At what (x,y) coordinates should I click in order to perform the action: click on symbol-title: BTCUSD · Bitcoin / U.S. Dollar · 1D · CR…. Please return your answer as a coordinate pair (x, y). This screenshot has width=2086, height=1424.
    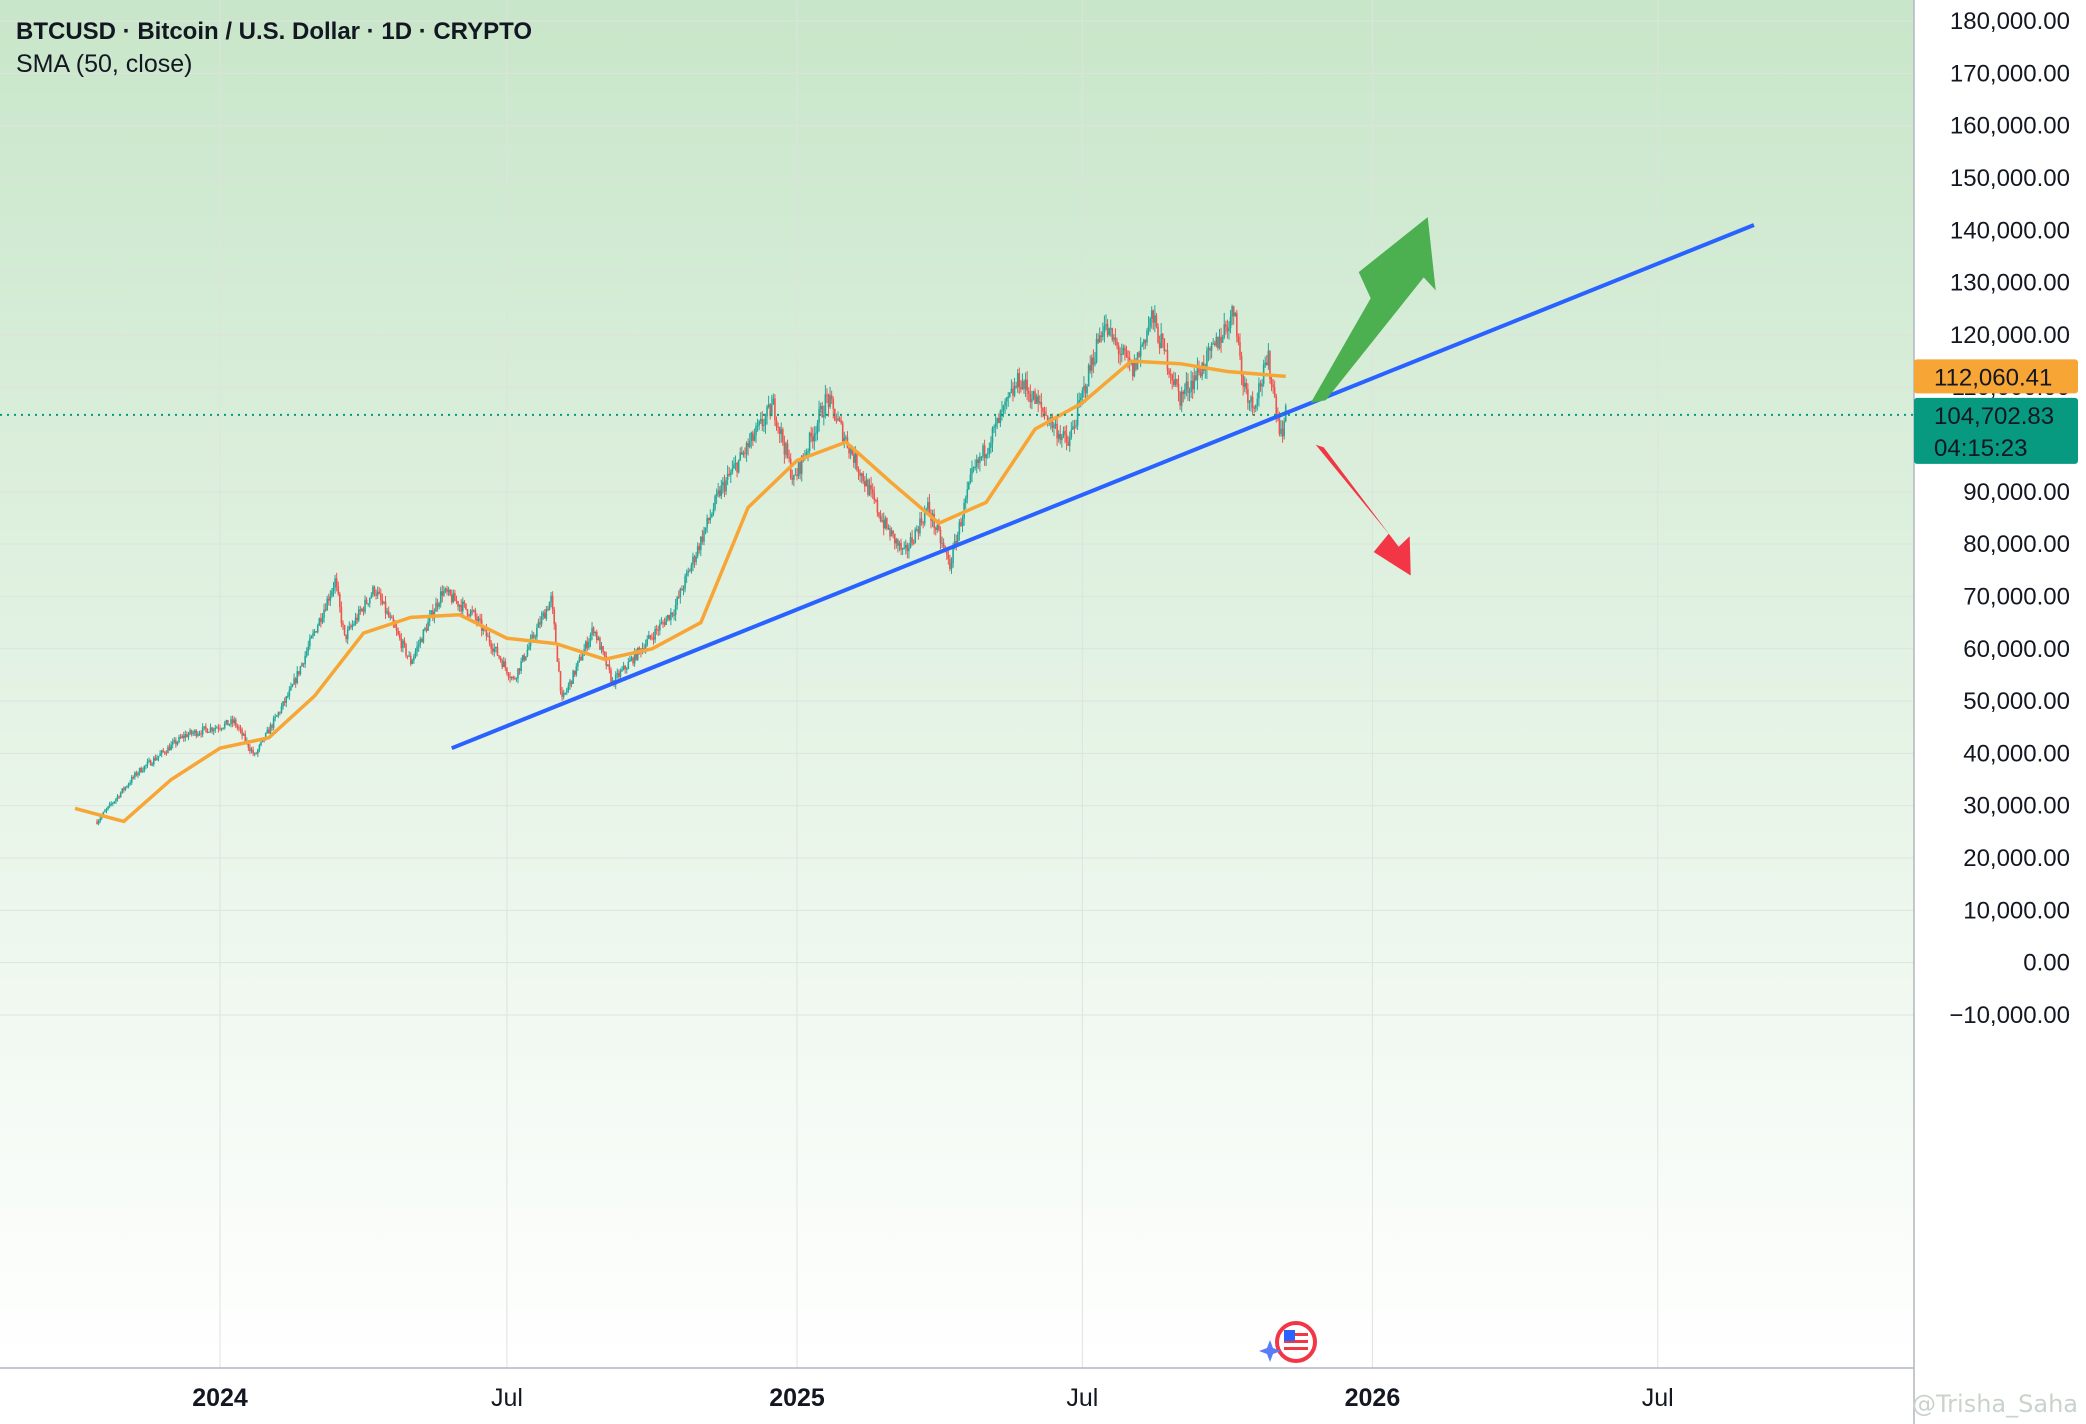
    Looking at the image, I should click on (274, 31).